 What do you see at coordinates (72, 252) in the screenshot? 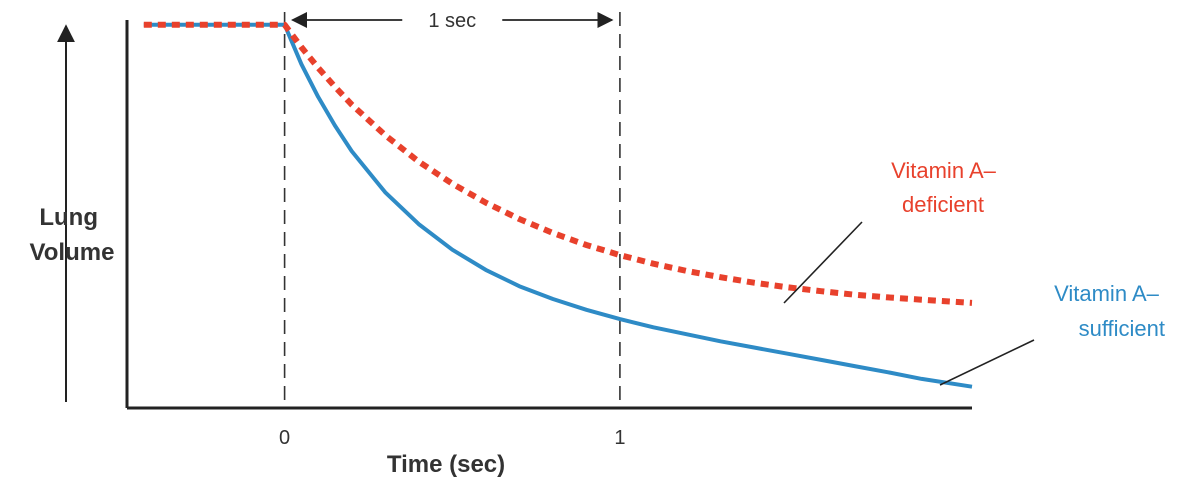
I see `y-axis-title-line-2: Volume` at bounding box center [72, 252].